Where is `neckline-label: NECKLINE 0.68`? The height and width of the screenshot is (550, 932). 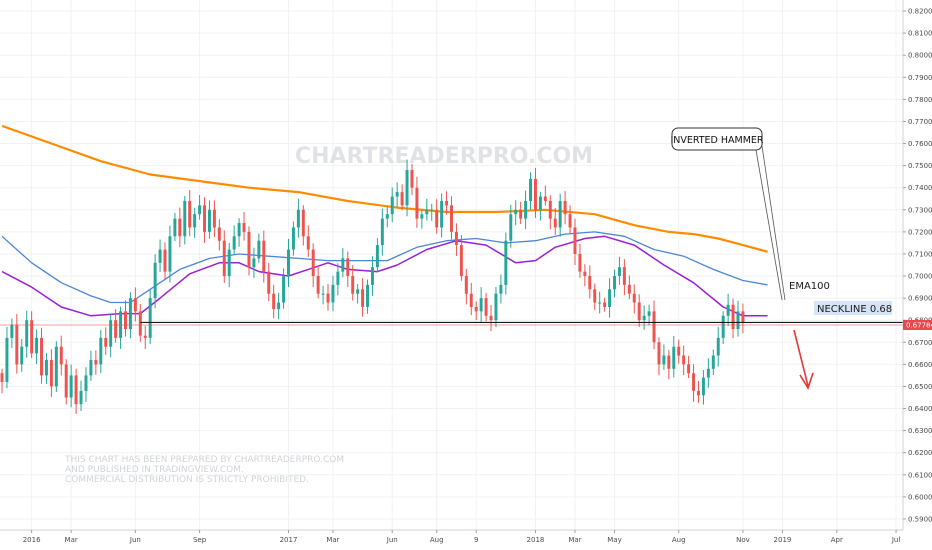
neckline-label: NECKLINE 0.68 is located at coordinates (853, 308).